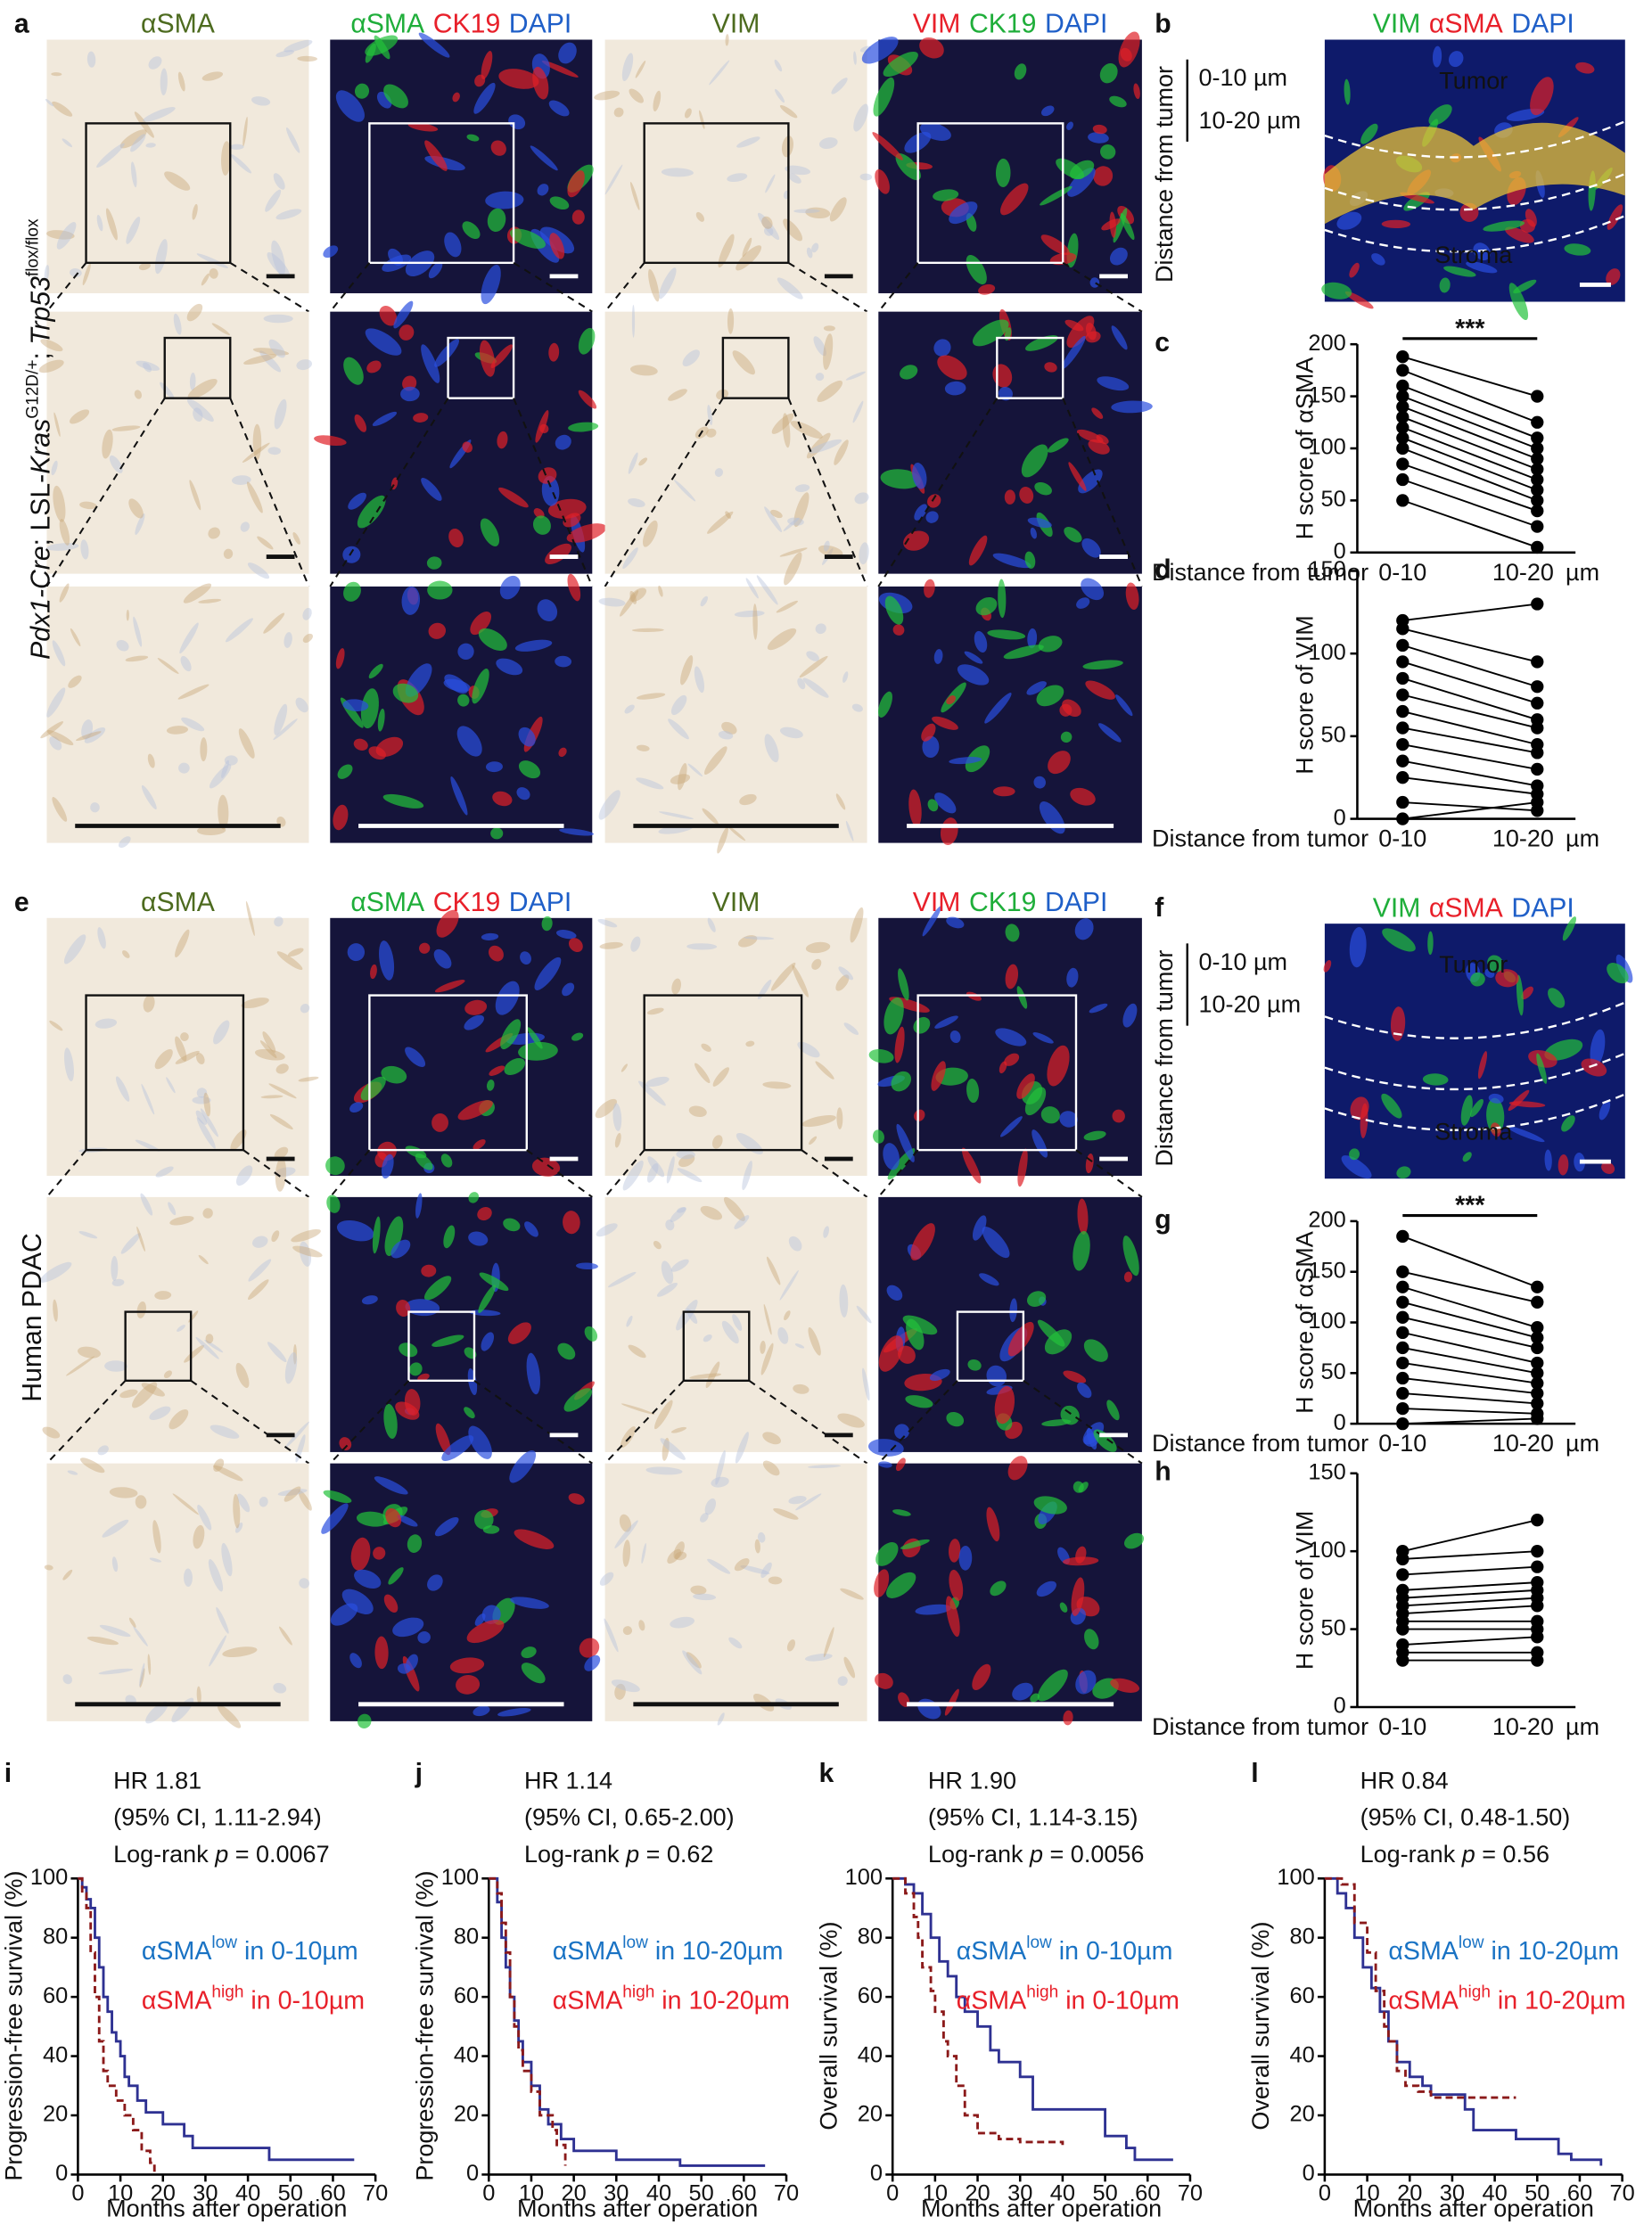 The image size is (1652, 2225). What do you see at coordinates (1402, 1726) in the screenshot?
I see `x-tick-label: 0-10` at bounding box center [1402, 1726].